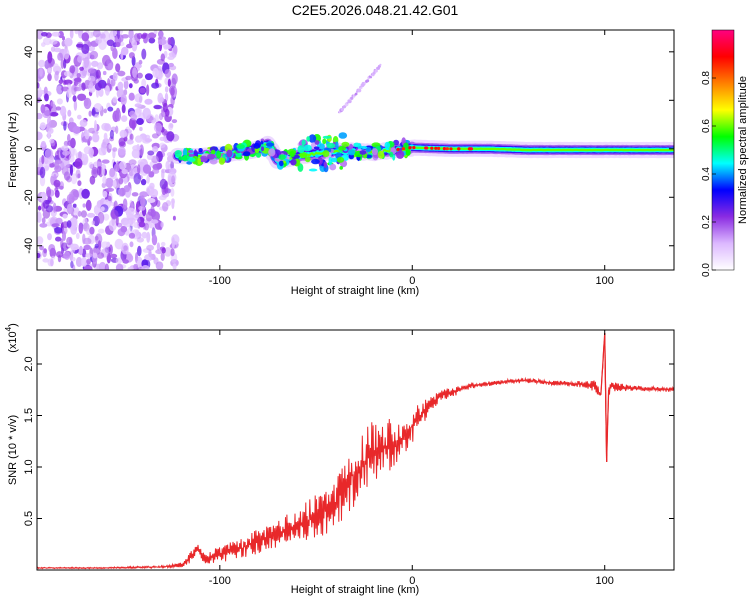 This screenshot has width=750, height=600. I want to click on spectrogram-xtick-label: -100, so click(220, 281).